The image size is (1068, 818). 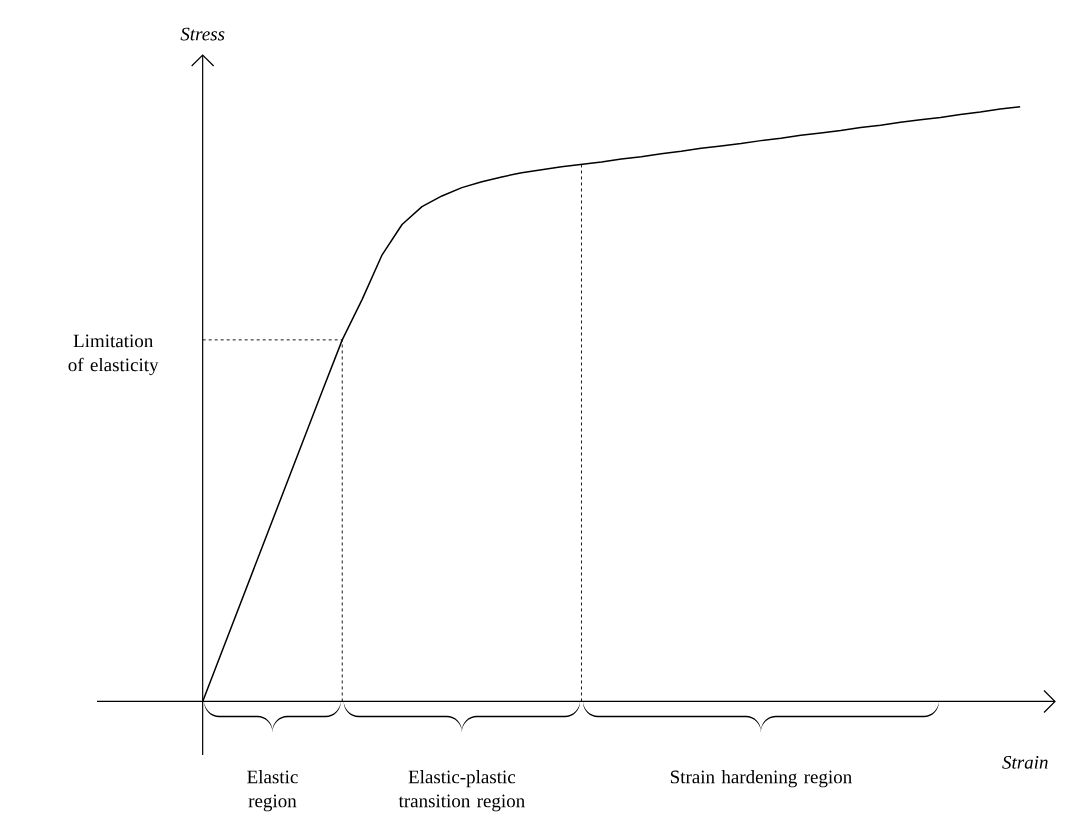 I want to click on text: Elastic region, so click(x=272, y=791).